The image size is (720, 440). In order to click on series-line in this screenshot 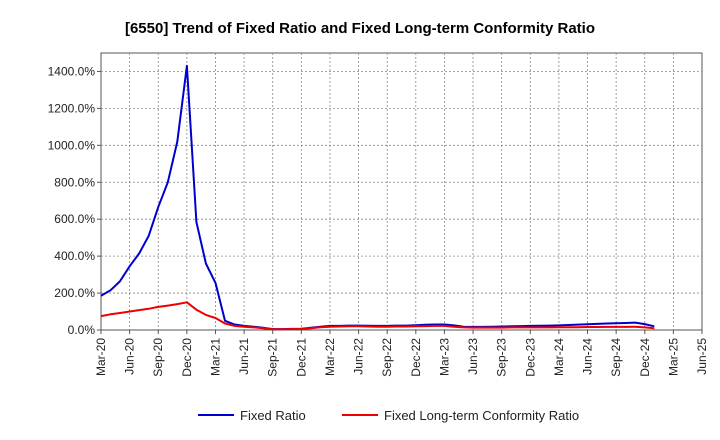, I will do `click(377, 316)`.